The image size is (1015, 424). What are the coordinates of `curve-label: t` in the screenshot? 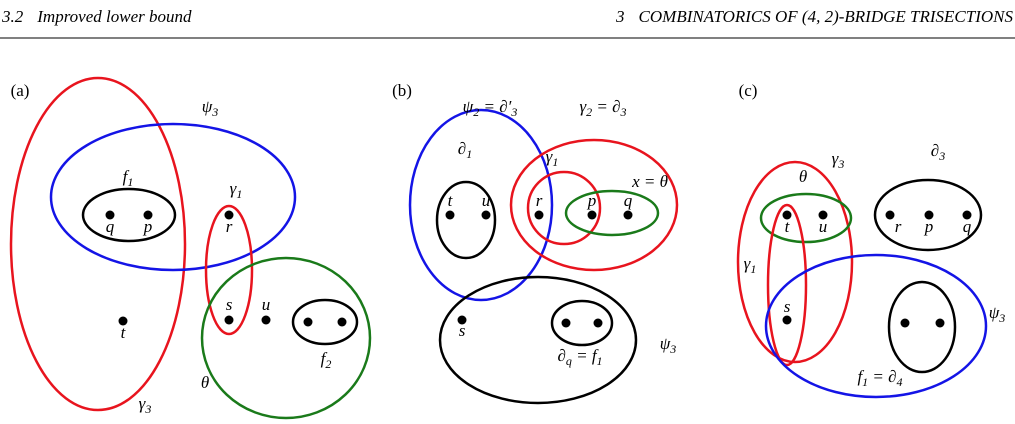 It's located at (124, 332).